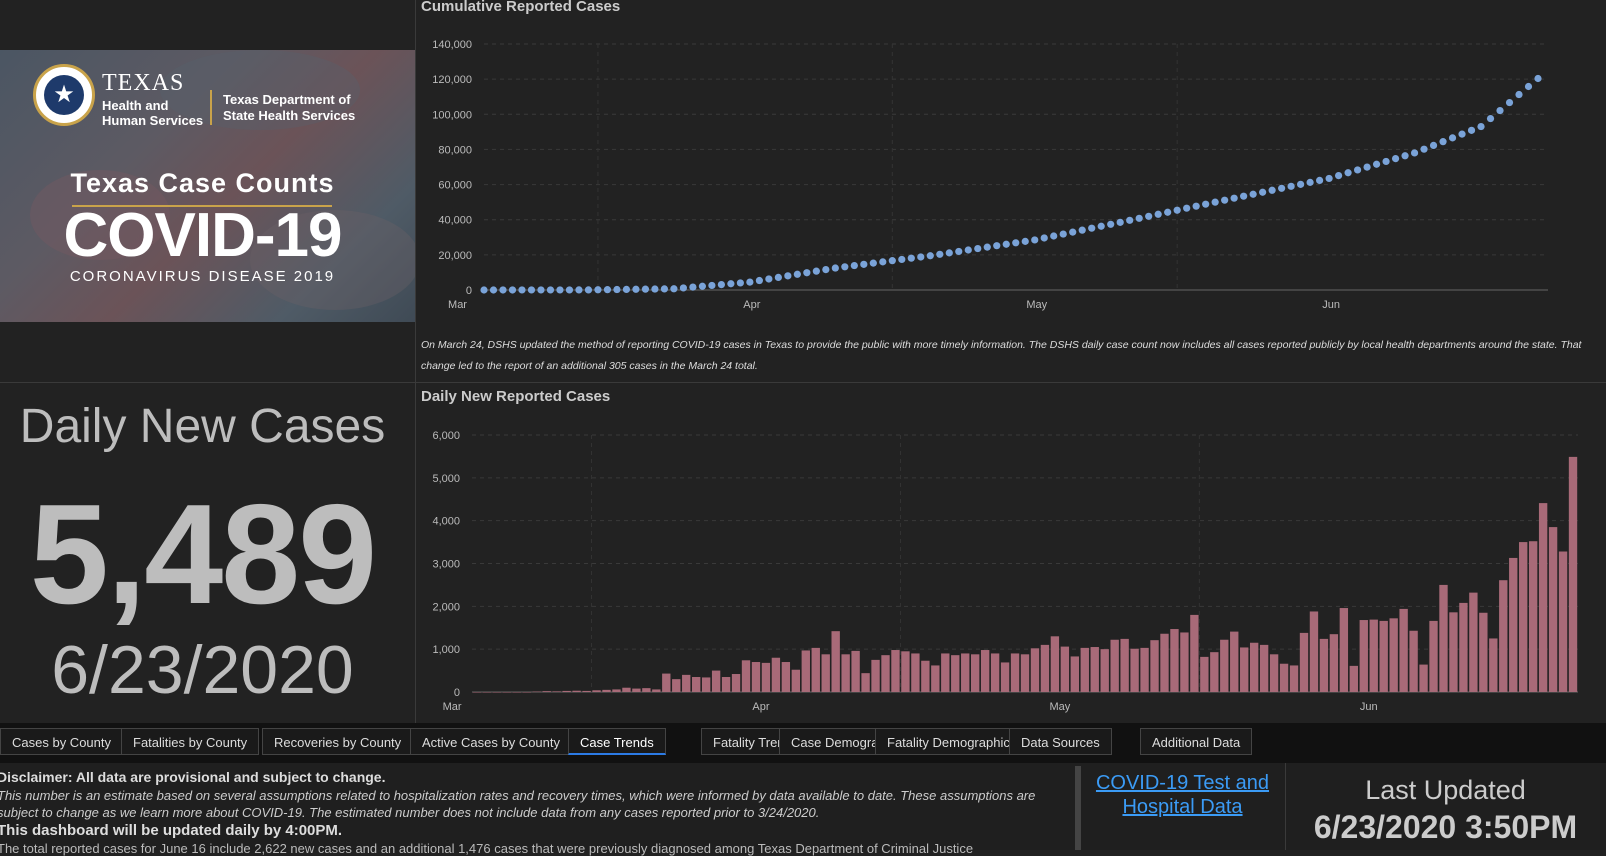 The height and width of the screenshot is (856, 1606). What do you see at coordinates (202, 276) in the screenshot?
I see `banner-tagline: CORONAVIRUS DISEASE 2019` at bounding box center [202, 276].